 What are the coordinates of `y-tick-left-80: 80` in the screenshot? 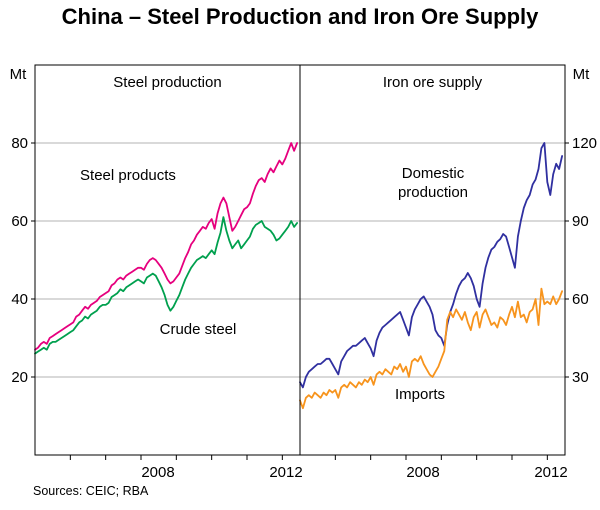 It's located at (19, 143).